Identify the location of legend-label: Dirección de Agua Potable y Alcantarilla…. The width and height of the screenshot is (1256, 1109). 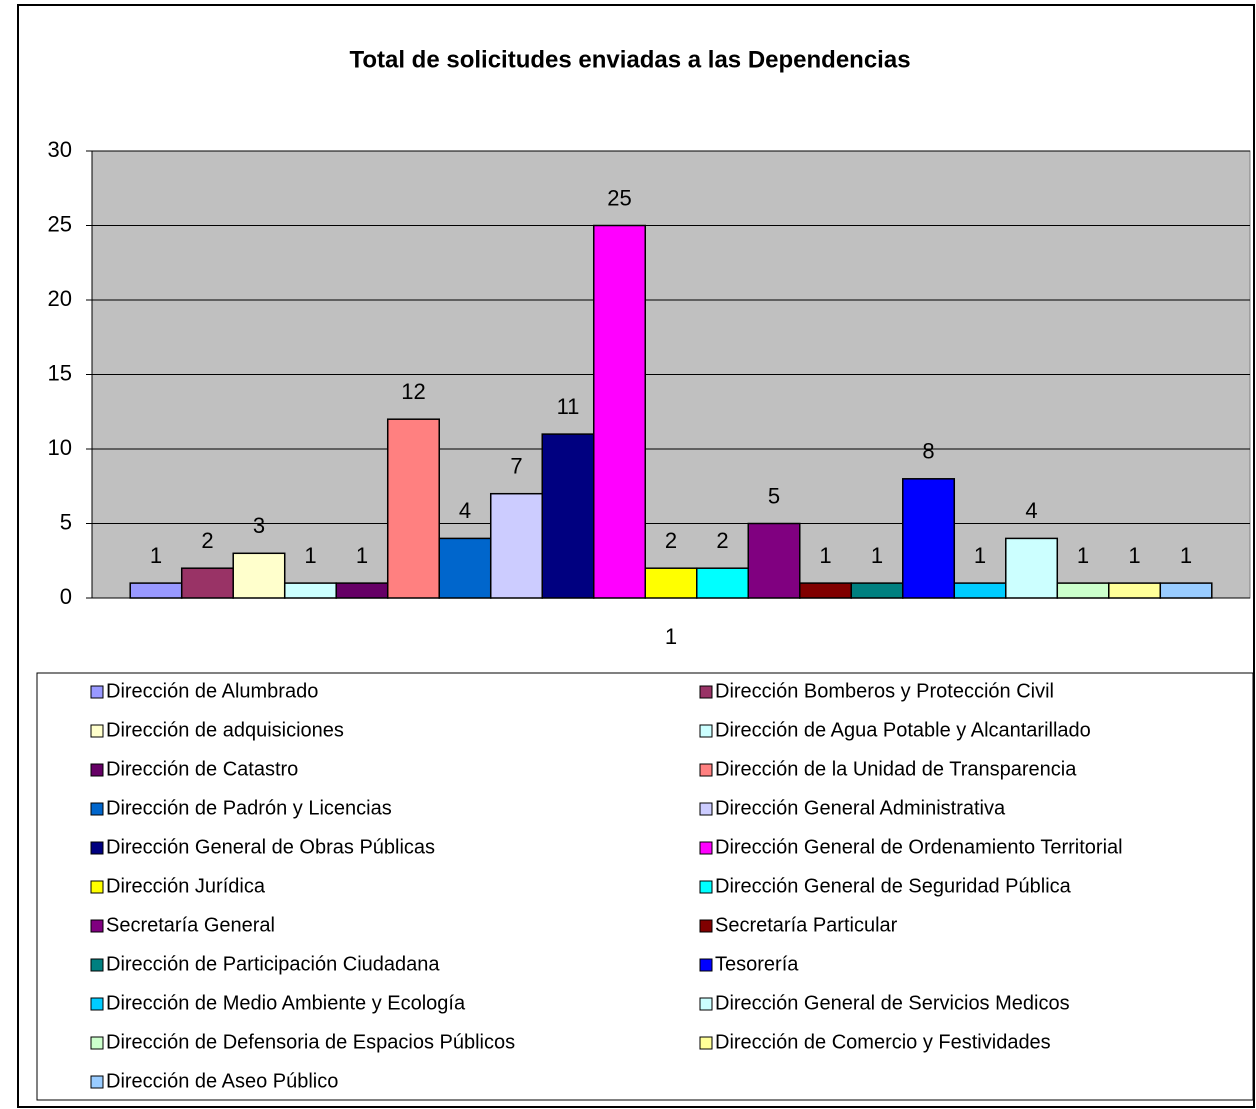
(903, 730).